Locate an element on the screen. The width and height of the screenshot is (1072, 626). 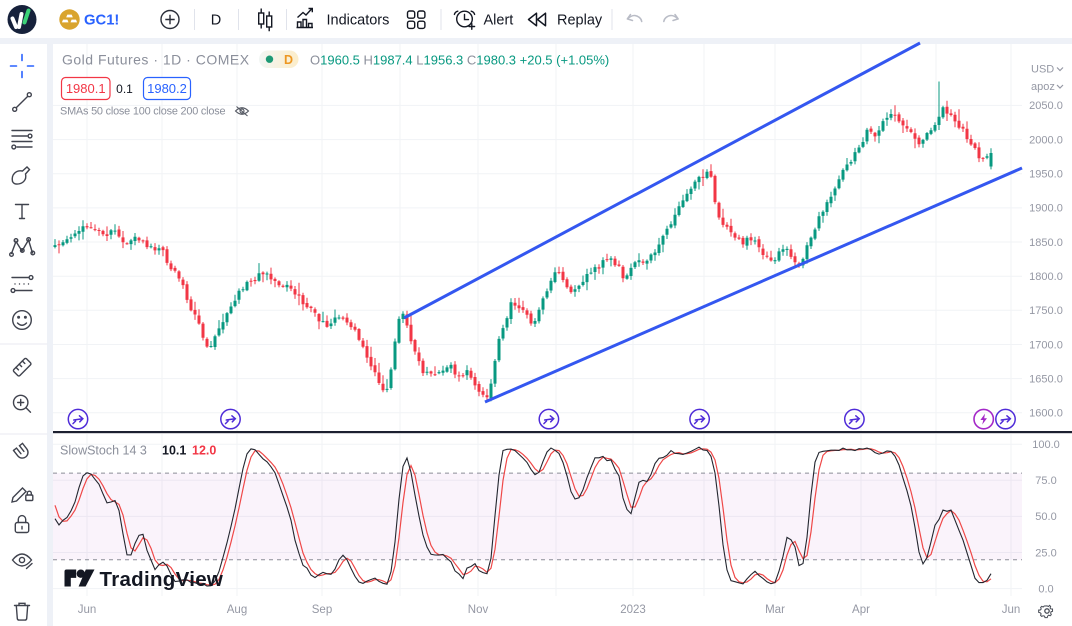
svg-text: 1980.1 is located at coordinates (86, 88).